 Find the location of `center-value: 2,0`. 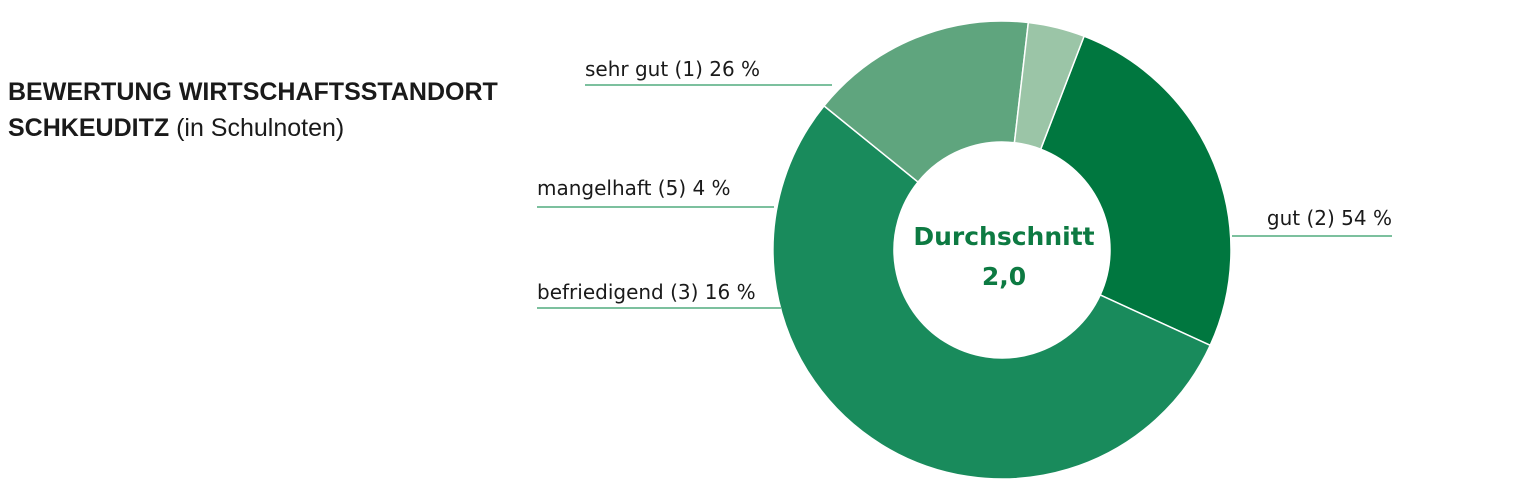

center-value: 2,0 is located at coordinates (1004, 276).